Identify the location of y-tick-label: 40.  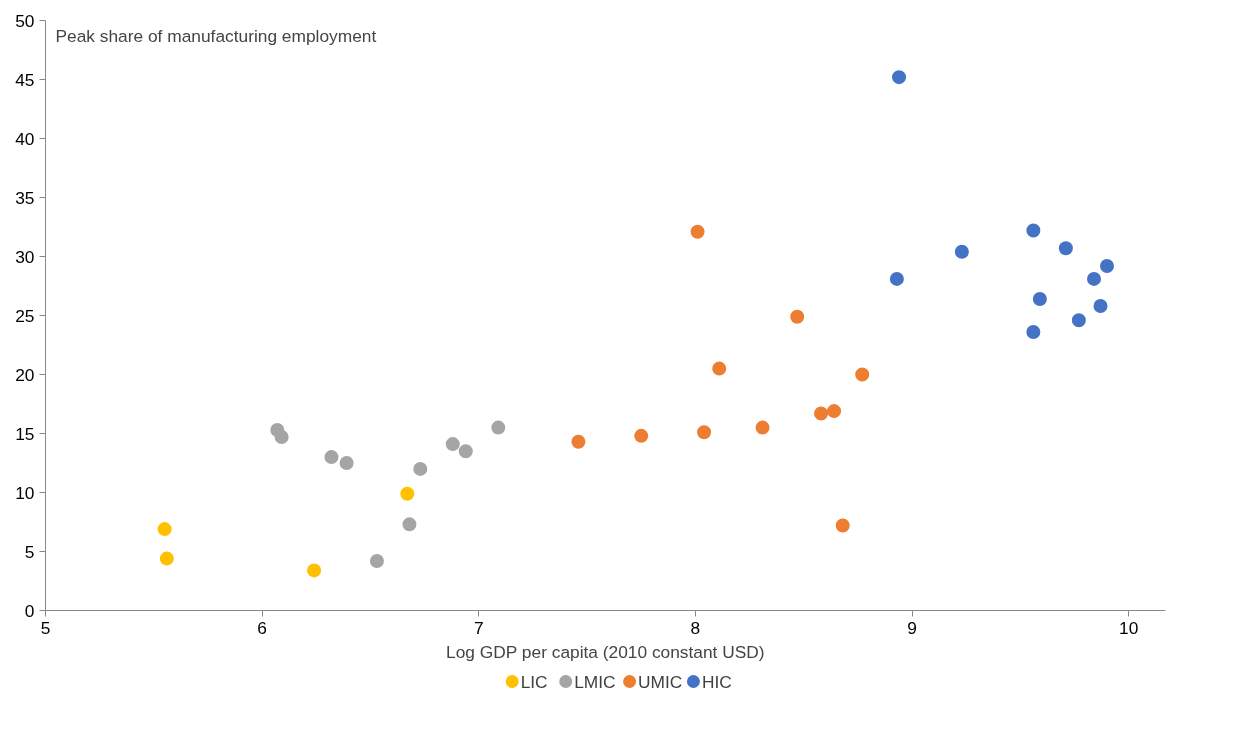
(25, 138).